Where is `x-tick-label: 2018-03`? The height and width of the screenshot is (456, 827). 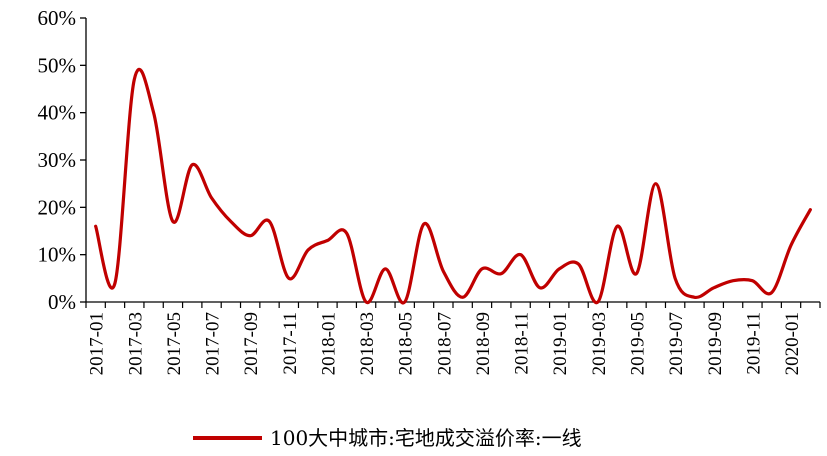 x-tick-label: 2018-03 is located at coordinates (367, 343).